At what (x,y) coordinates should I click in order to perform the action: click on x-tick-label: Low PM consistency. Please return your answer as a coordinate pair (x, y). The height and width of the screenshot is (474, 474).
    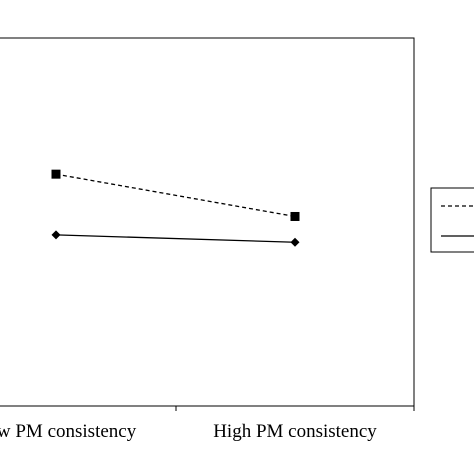
    Looking at the image, I should click on (68, 431).